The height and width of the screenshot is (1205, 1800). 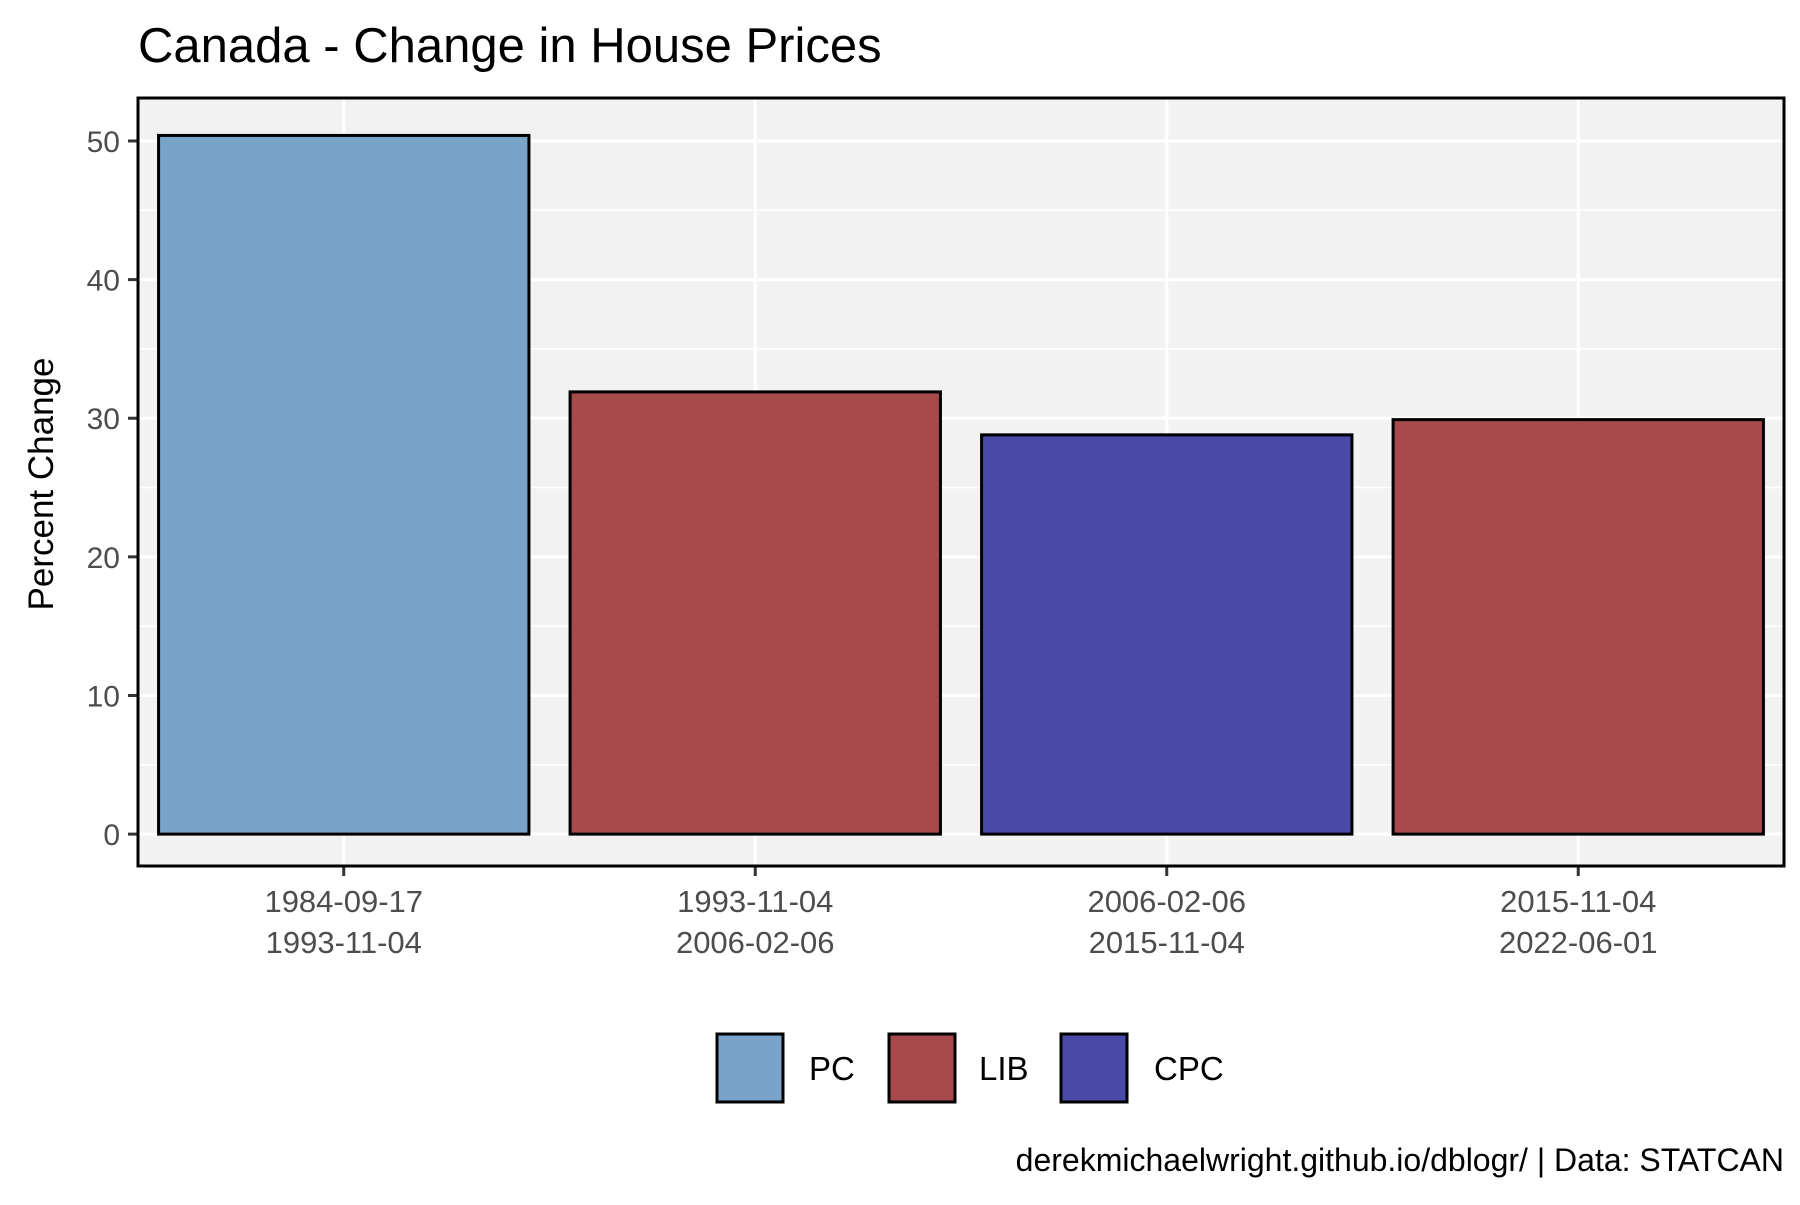 What do you see at coordinates (1578, 942) in the screenshot?
I see `x-tick-label: 2022-06-01` at bounding box center [1578, 942].